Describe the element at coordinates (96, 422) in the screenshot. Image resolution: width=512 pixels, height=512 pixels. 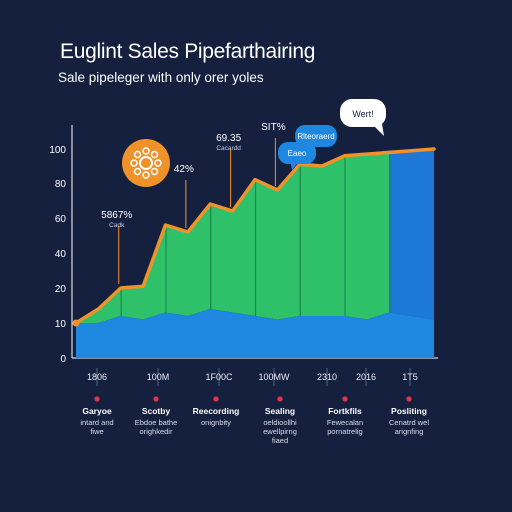
I see `stage-description: intard and` at that location.